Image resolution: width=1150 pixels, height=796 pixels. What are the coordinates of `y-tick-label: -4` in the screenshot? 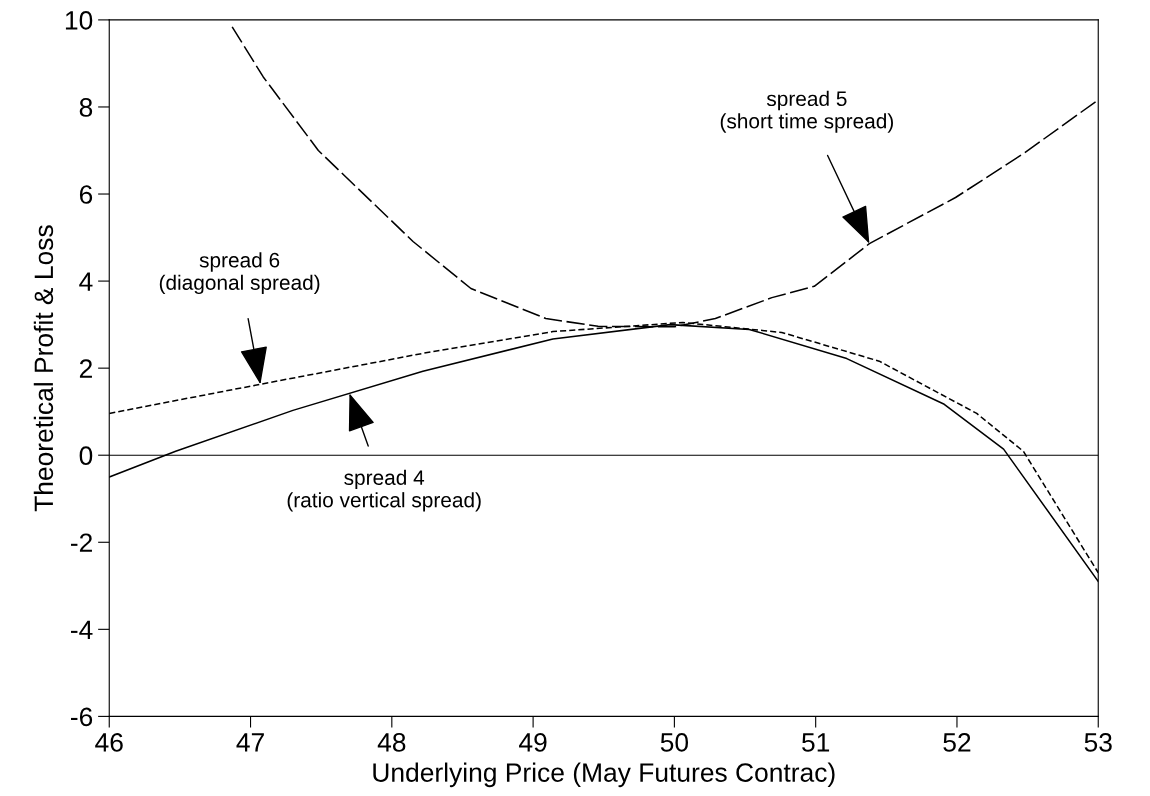 It's located at (81, 629).